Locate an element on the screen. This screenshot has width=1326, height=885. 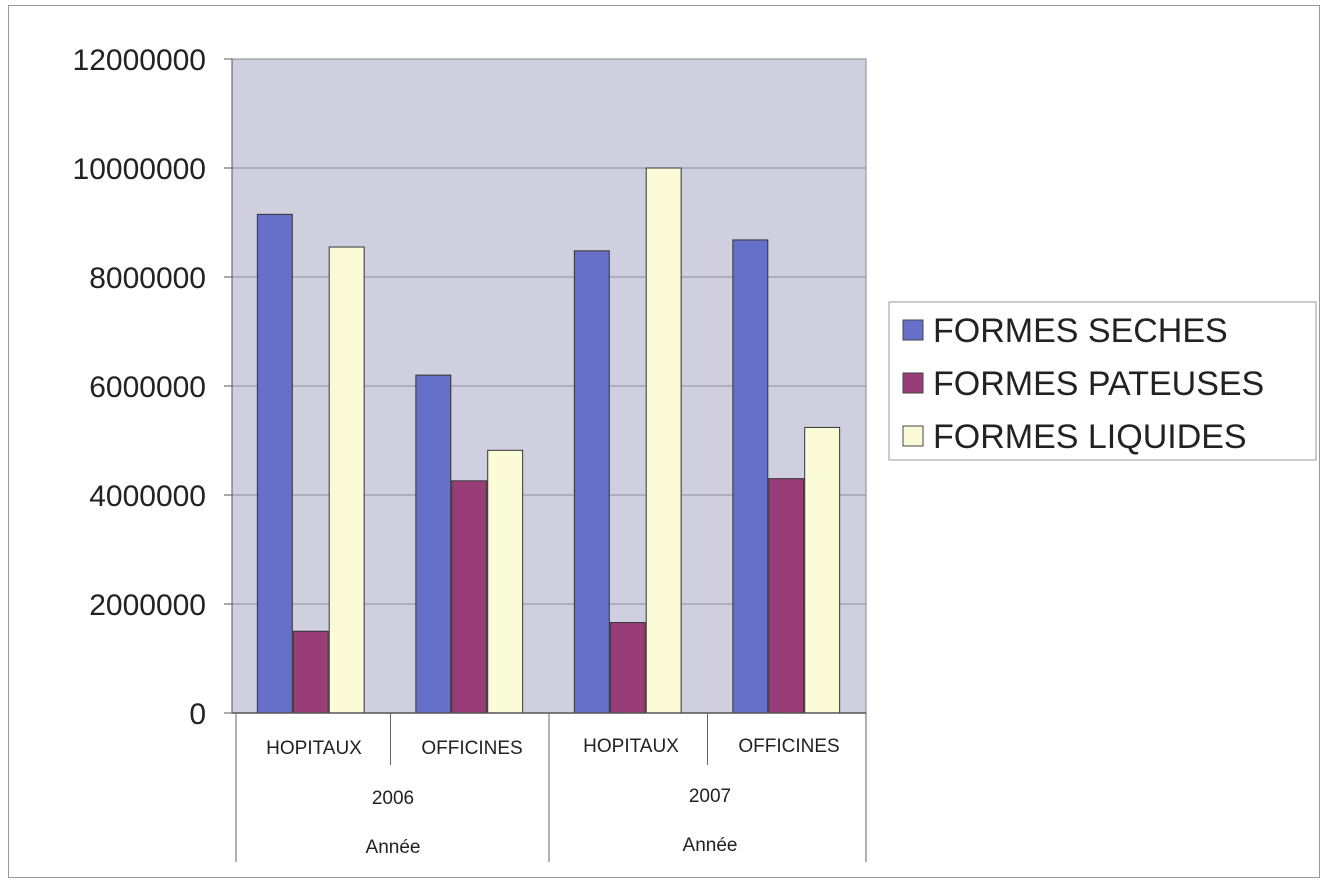
y-tick-label: 10000000 is located at coordinates (139, 169).